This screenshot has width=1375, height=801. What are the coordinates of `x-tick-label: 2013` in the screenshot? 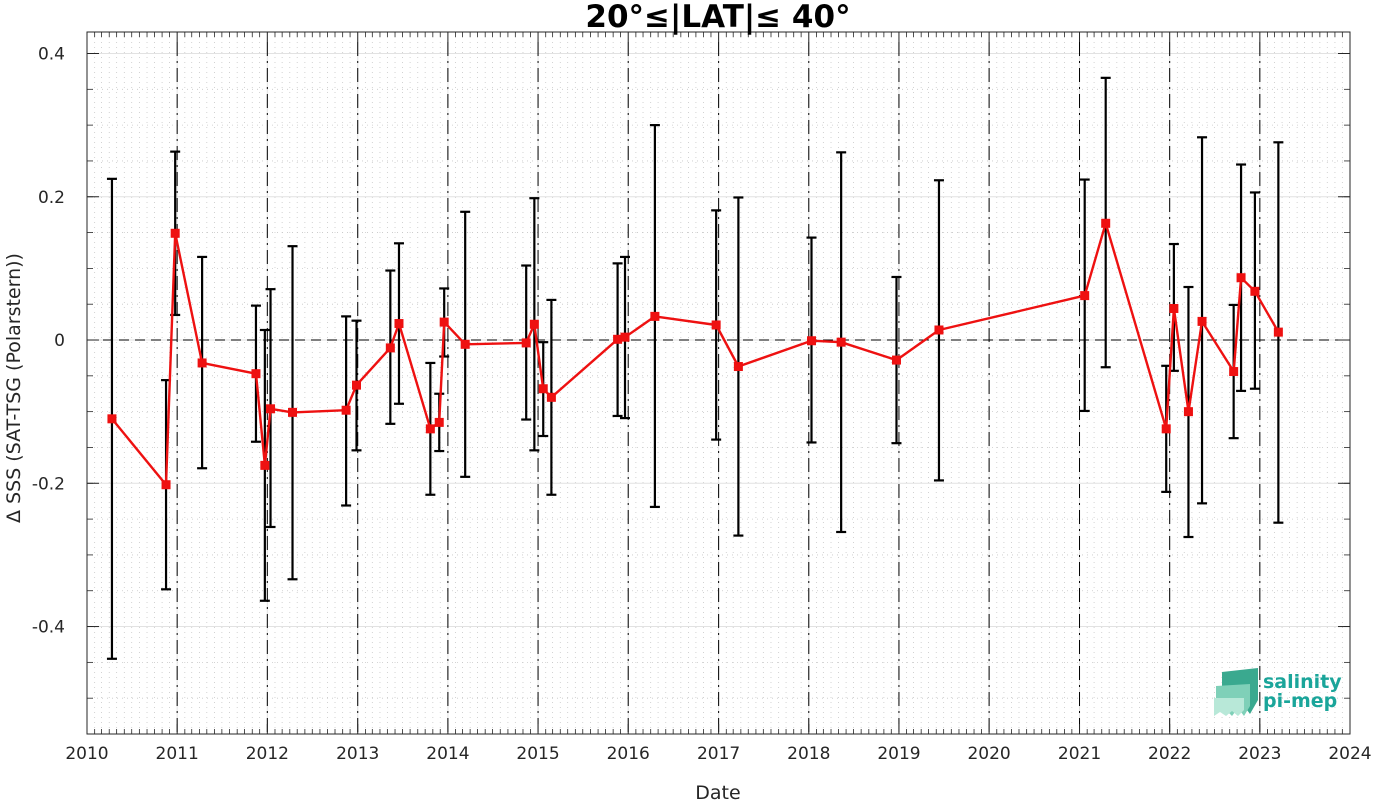 It's located at (357, 754).